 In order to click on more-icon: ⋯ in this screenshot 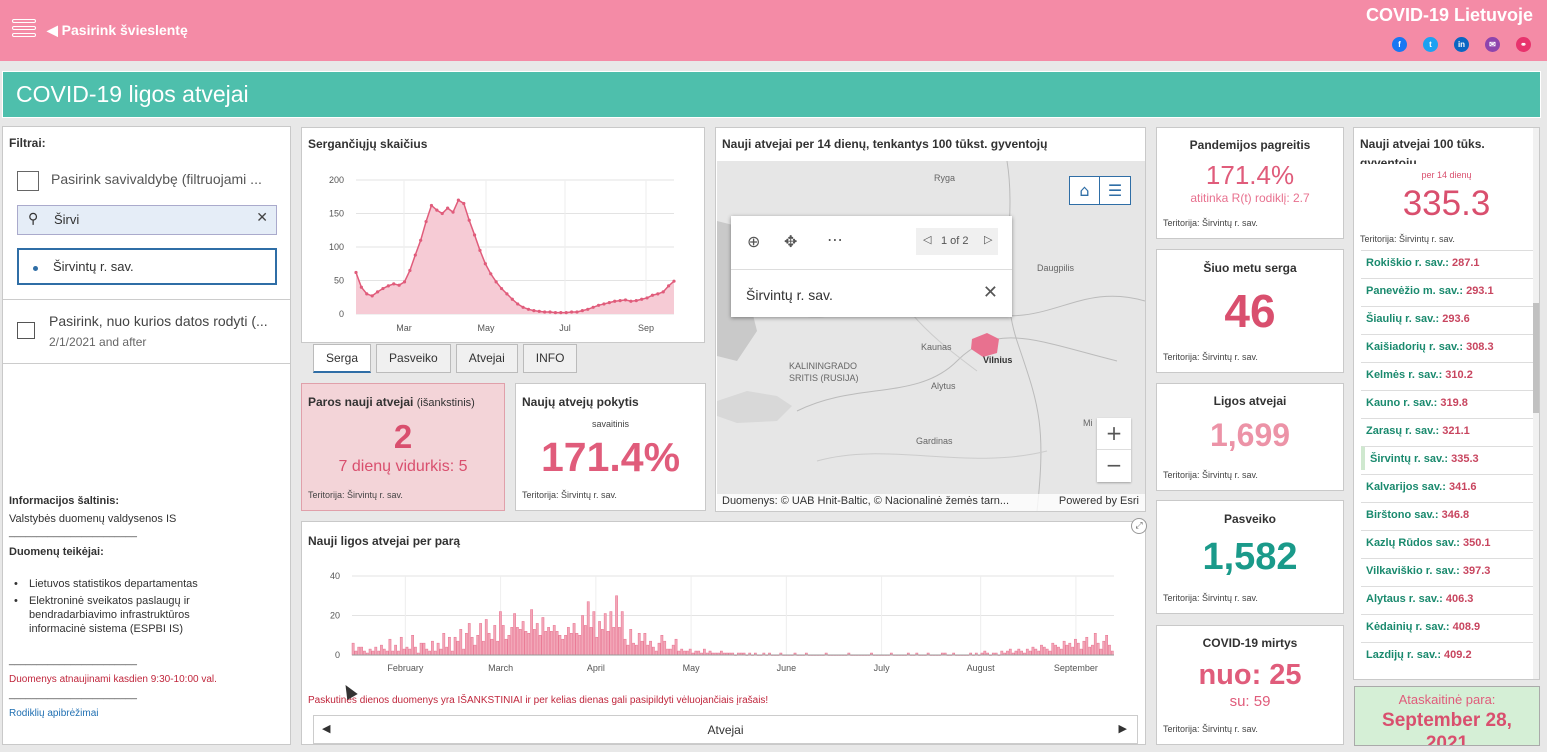, I will do `click(835, 239)`.